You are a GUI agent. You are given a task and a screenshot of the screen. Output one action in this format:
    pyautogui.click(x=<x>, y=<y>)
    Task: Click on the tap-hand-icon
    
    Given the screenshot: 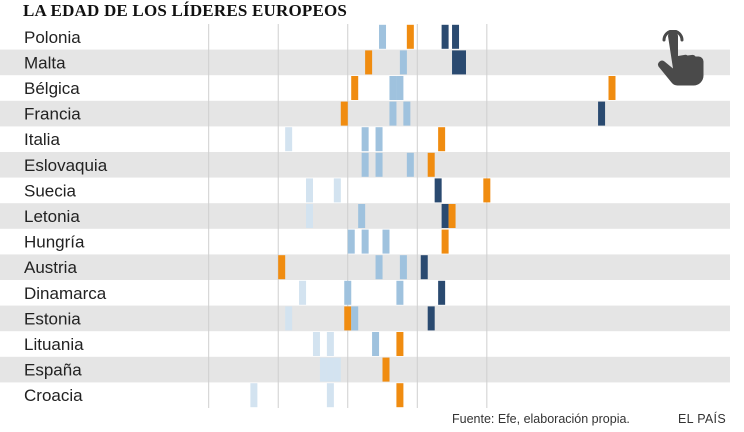 What is the action you would take?
    pyautogui.click(x=676, y=60)
    